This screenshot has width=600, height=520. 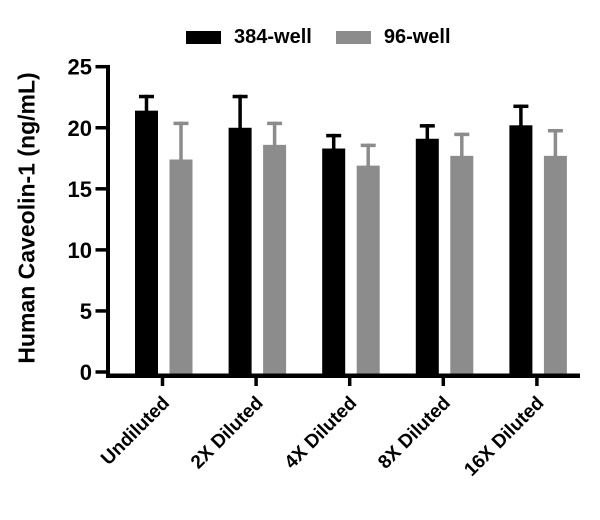 I want to click on legend-label-96-well: 96-well, so click(x=417, y=37).